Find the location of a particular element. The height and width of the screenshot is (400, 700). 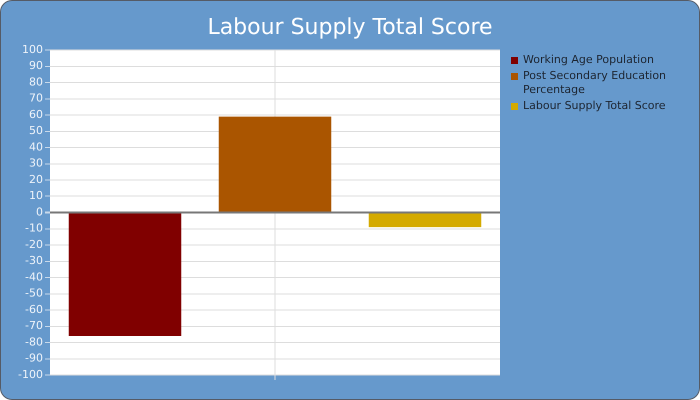

y-tick-label: 100 is located at coordinates (32, 49).